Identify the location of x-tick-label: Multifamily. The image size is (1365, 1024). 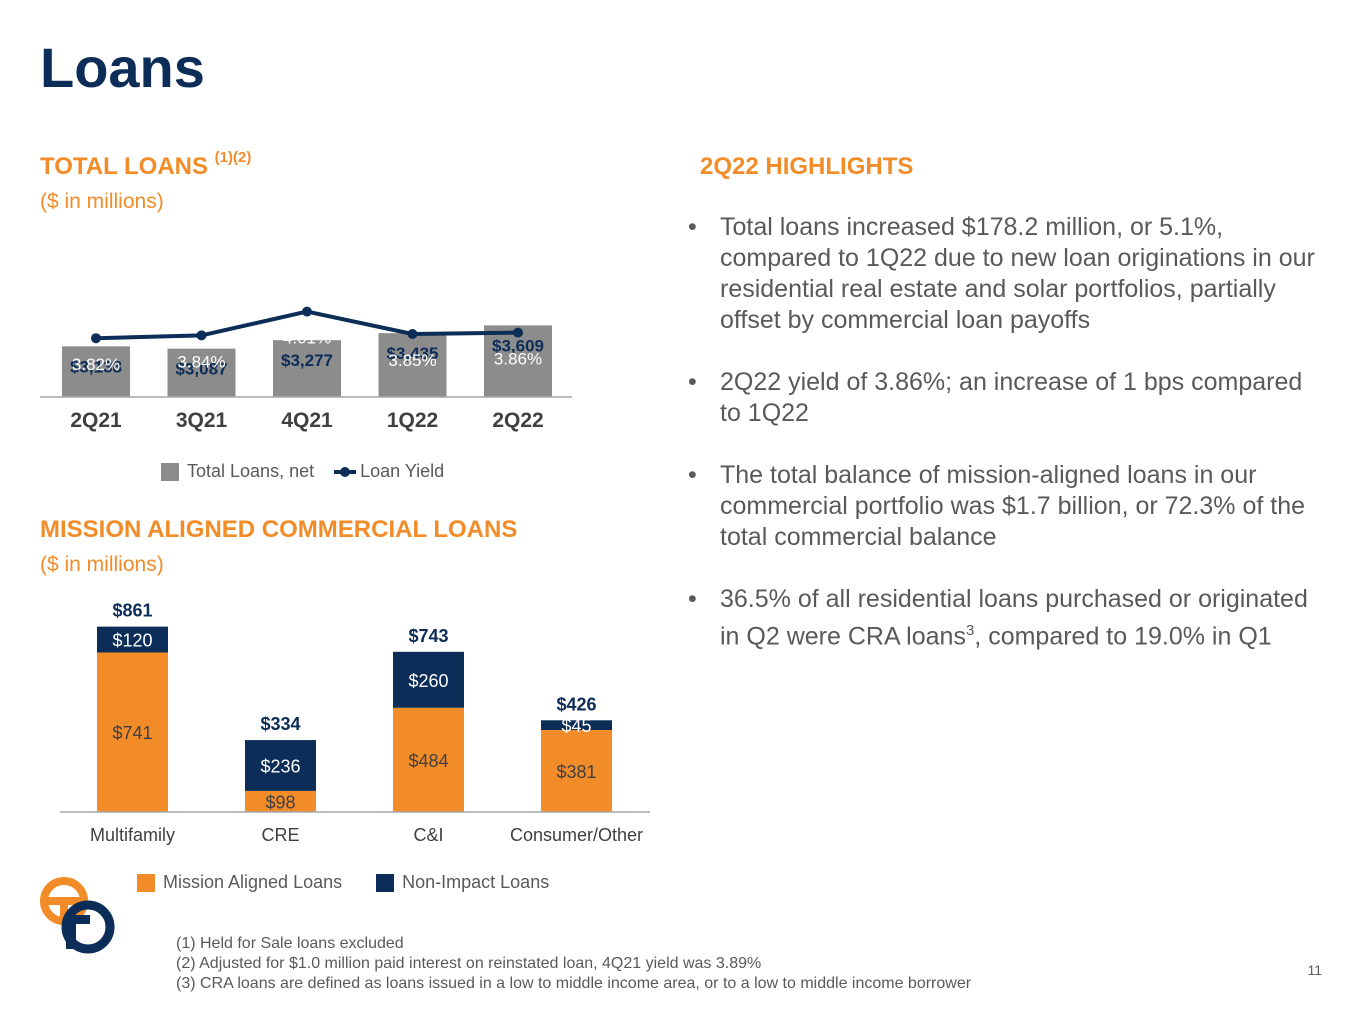
(132, 835).